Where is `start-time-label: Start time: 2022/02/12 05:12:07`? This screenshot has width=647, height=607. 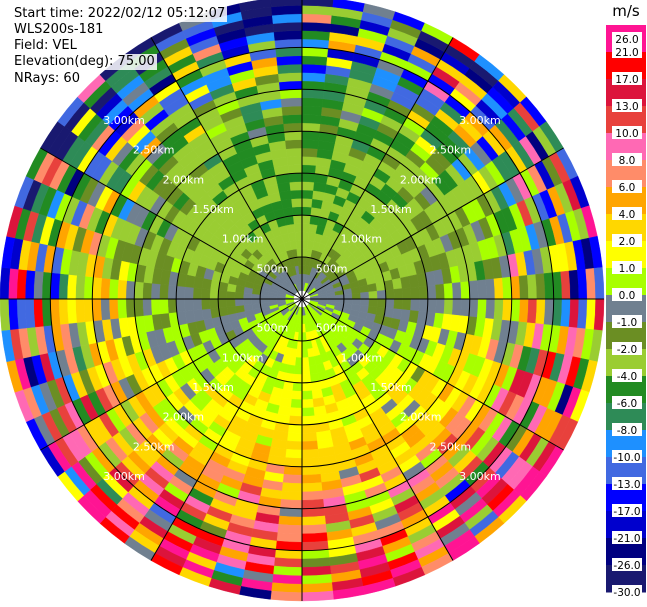
start-time-label: Start time: 2022/02/12 05:12:07 is located at coordinates (120, 14).